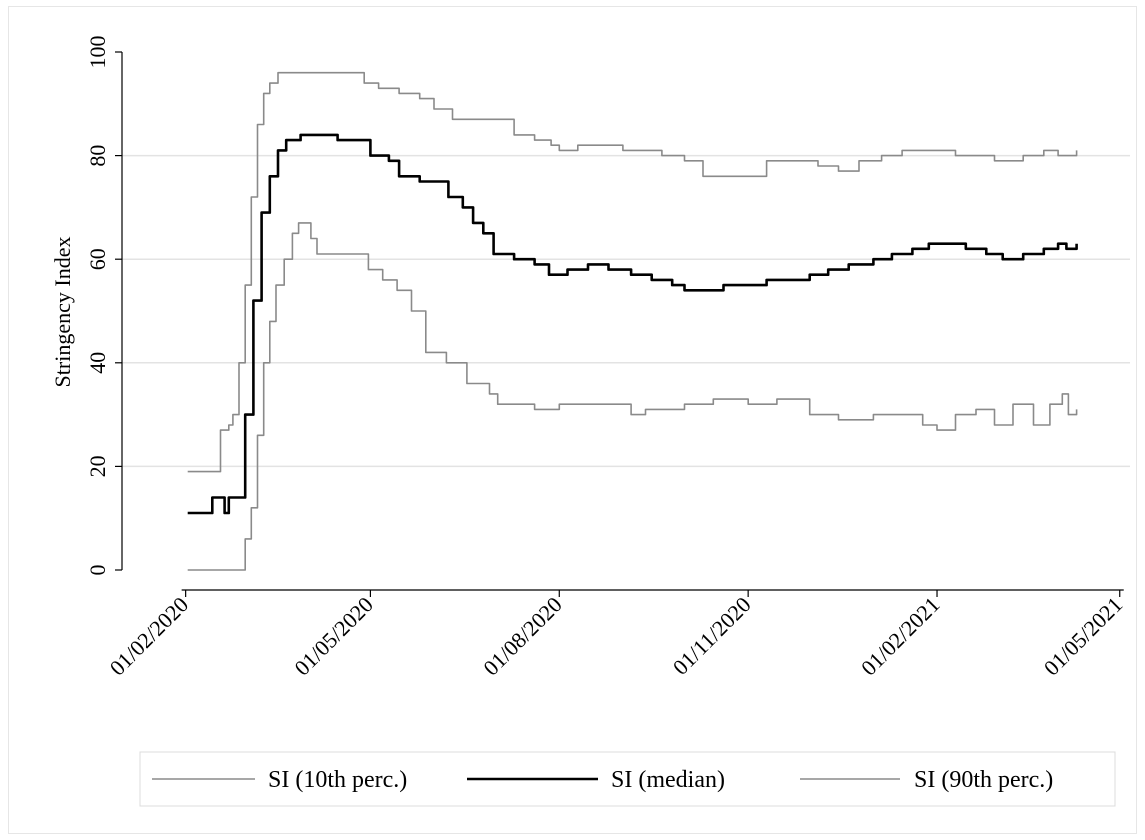  What do you see at coordinates (103, 306) in the screenshot?
I see `y-ticks: 0 20 40 60 80 100` at bounding box center [103, 306].